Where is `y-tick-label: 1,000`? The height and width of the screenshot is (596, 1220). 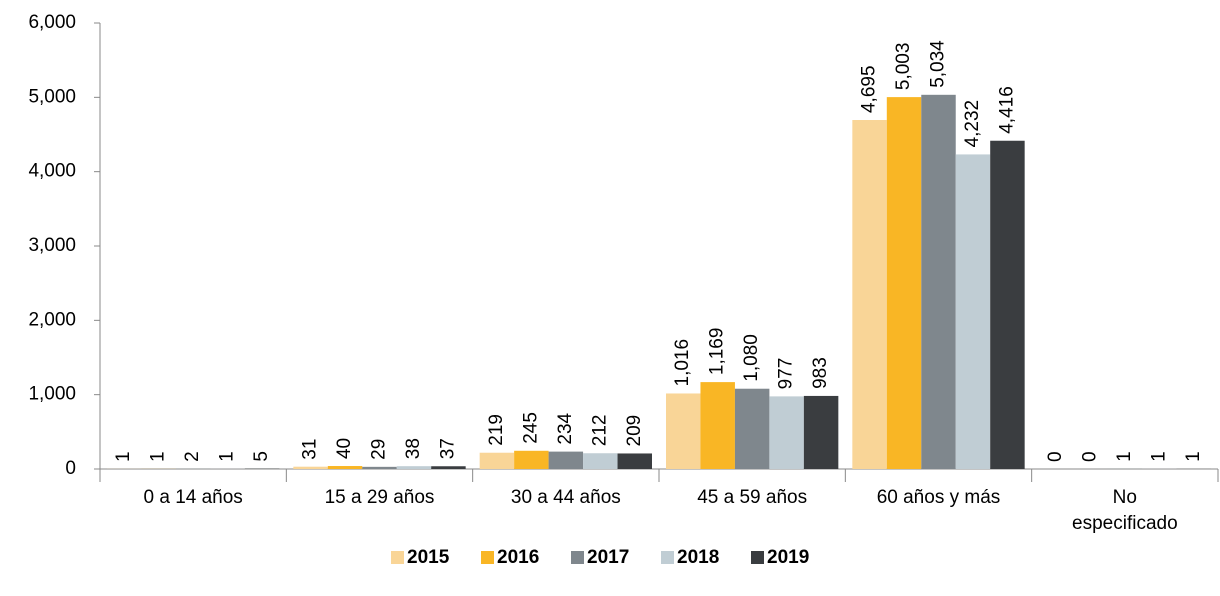
y-tick-label: 1,000 is located at coordinates (52, 394).